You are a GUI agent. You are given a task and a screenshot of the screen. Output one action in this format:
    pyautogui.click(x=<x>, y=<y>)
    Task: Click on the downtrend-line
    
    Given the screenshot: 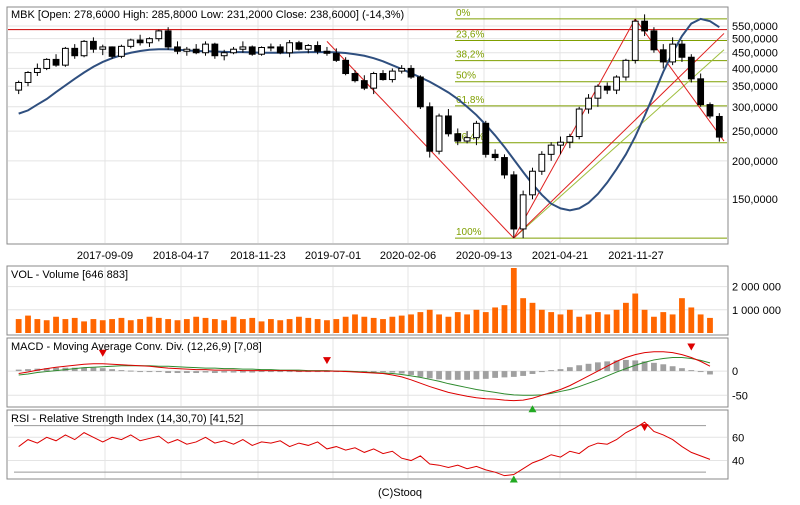 What is the action you would take?
    pyautogui.click(x=679, y=80)
    